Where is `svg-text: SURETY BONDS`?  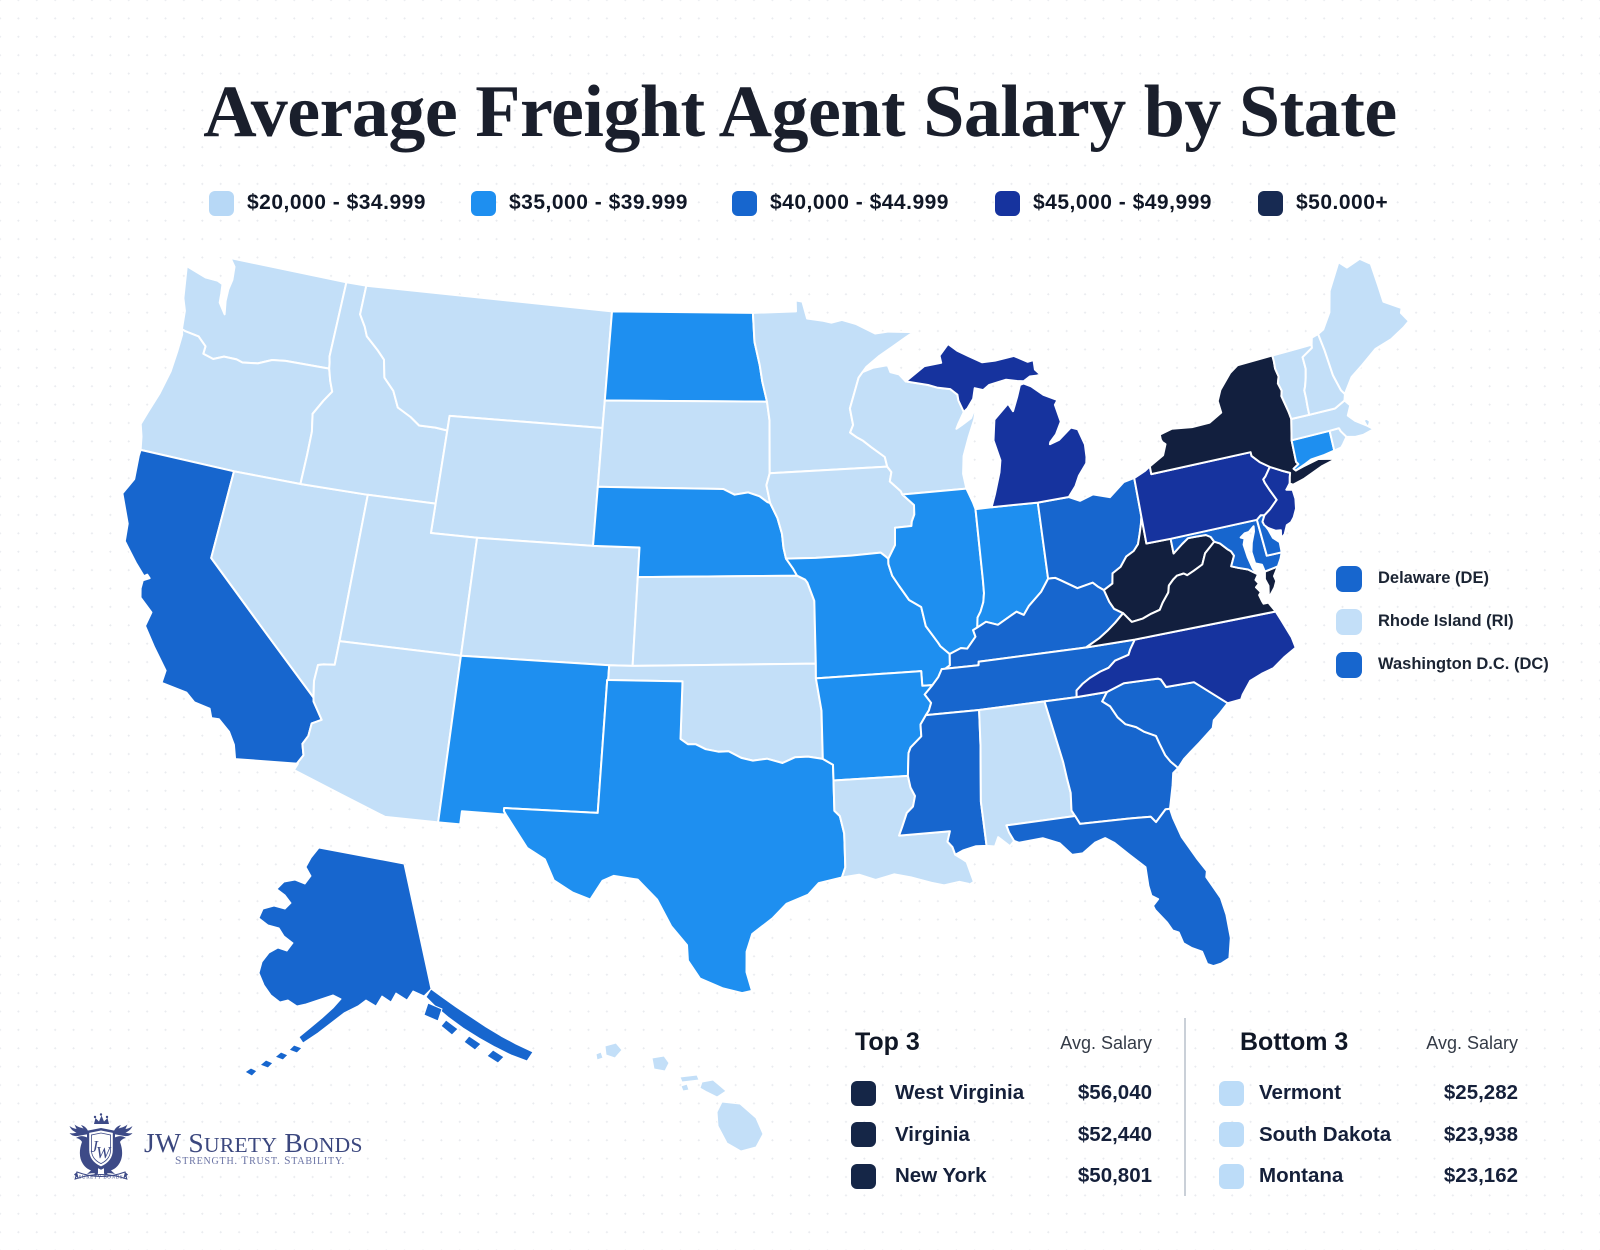 svg-text: SURETY BONDS is located at coordinates (101, 1177).